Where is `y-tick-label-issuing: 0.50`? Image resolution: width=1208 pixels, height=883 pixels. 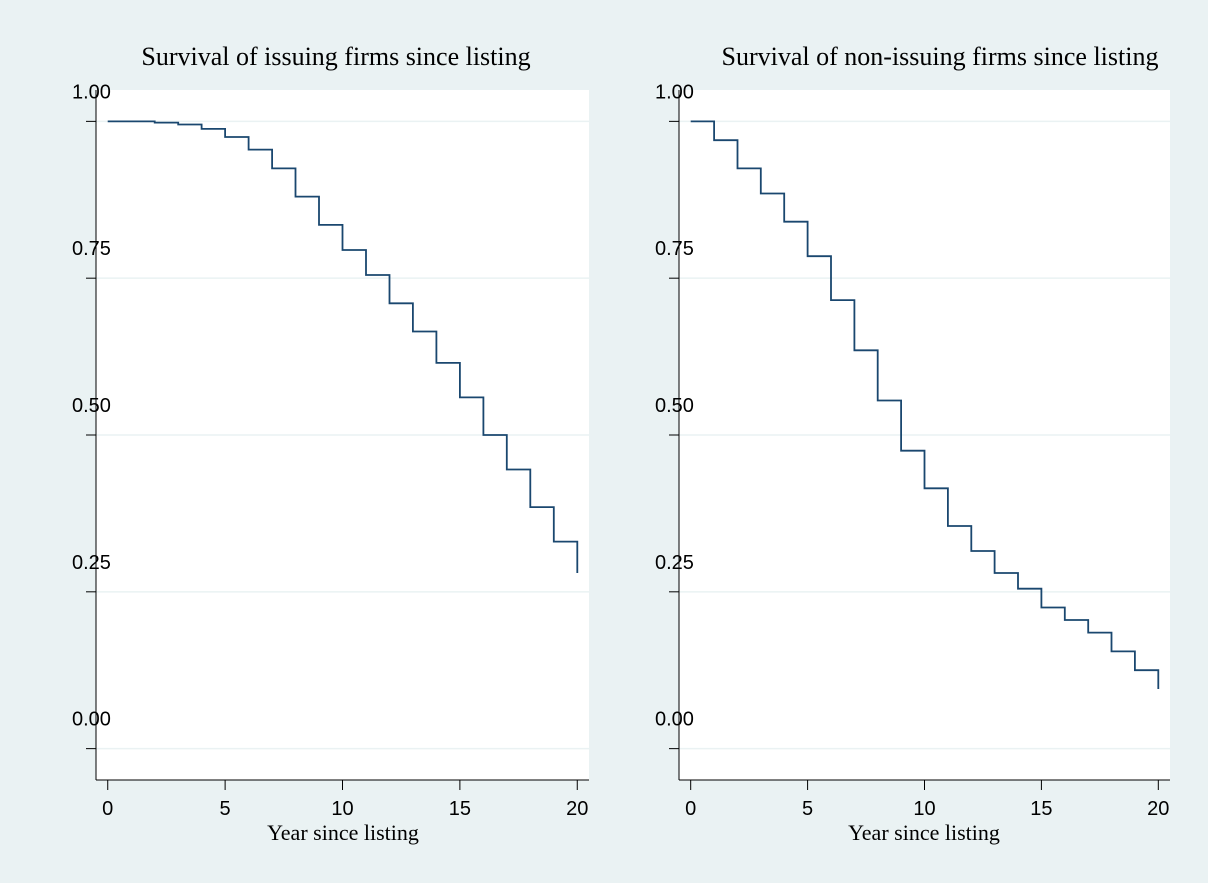 y-tick-label-issuing: 0.50 is located at coordinates (91, 406).